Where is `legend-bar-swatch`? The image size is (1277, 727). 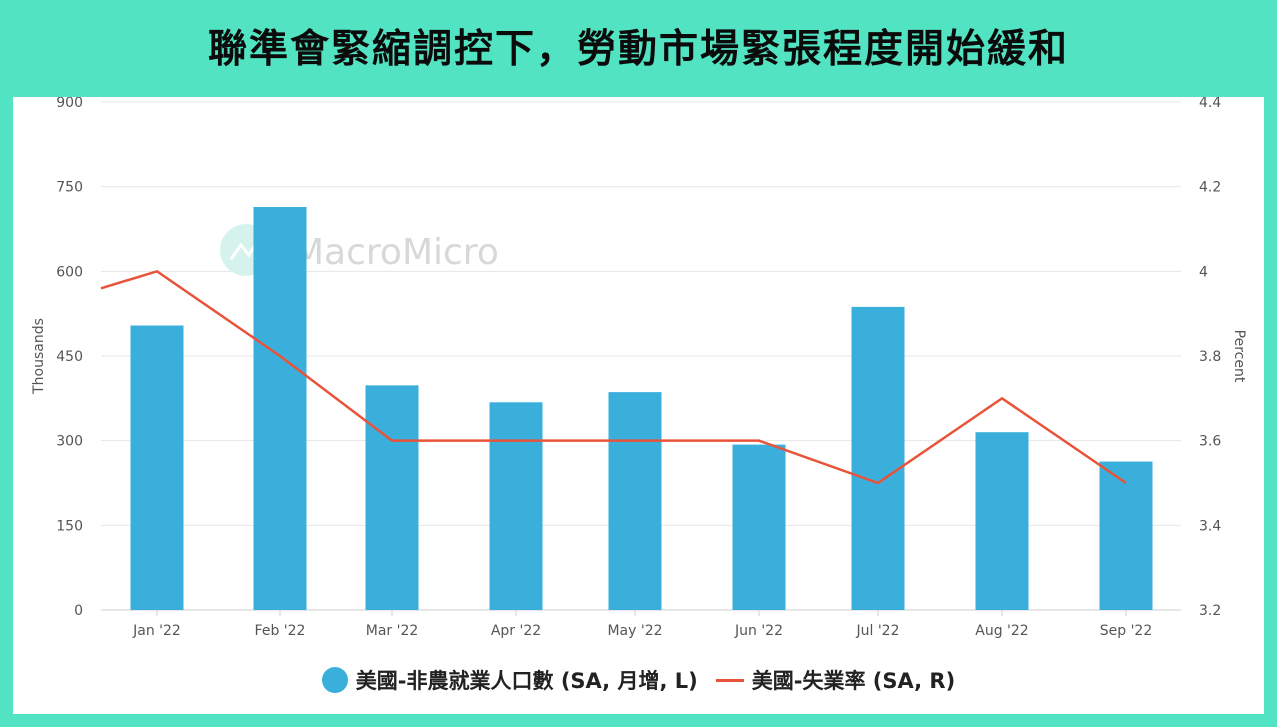
legend-bar-swatch is located at coordinates (334, 680).